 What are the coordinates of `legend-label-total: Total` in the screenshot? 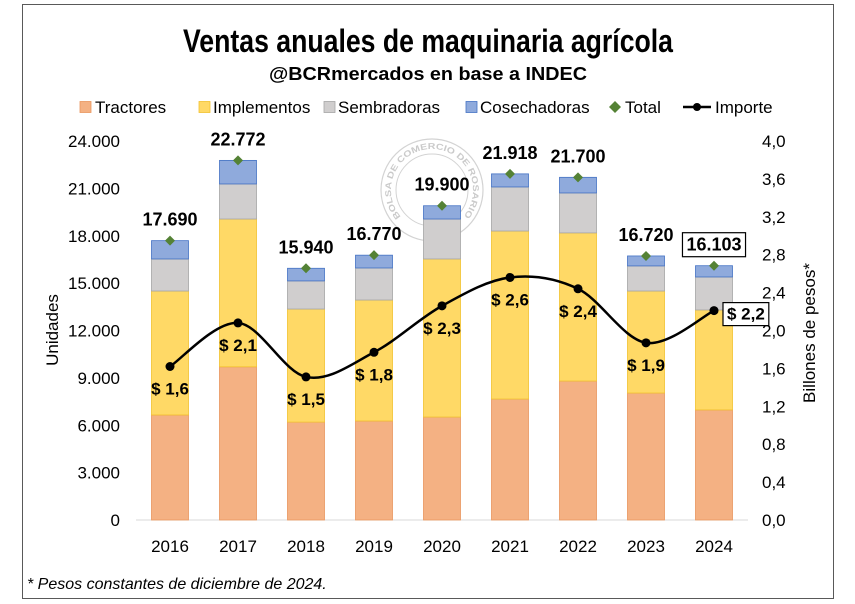 It's located at (643, 107).